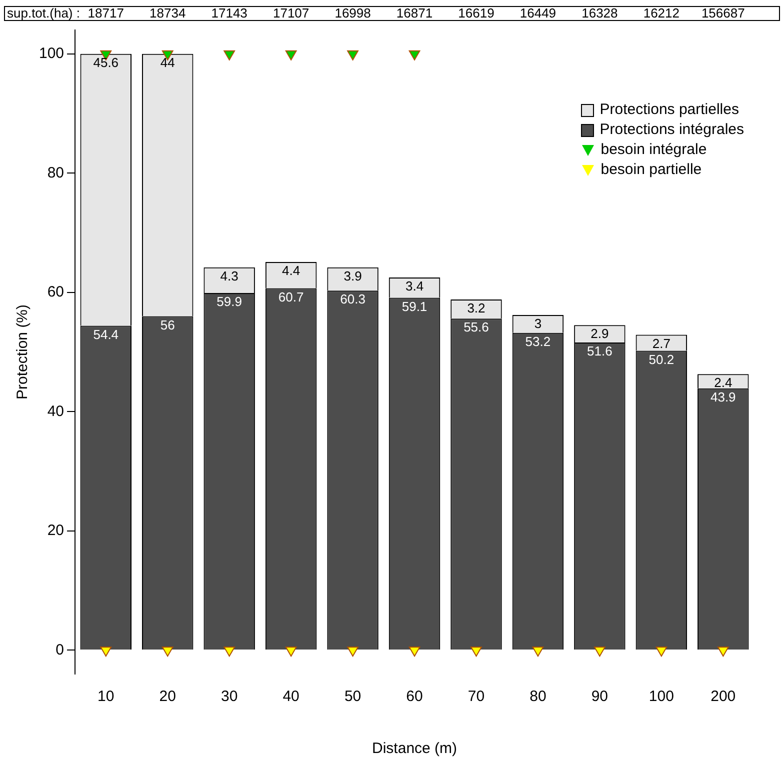 The height and width of the screenshot is (772, 784). Describe the element at coordinates (672, 130) in the screenshot. I see `legend-label: Protections intégrales` at that location.